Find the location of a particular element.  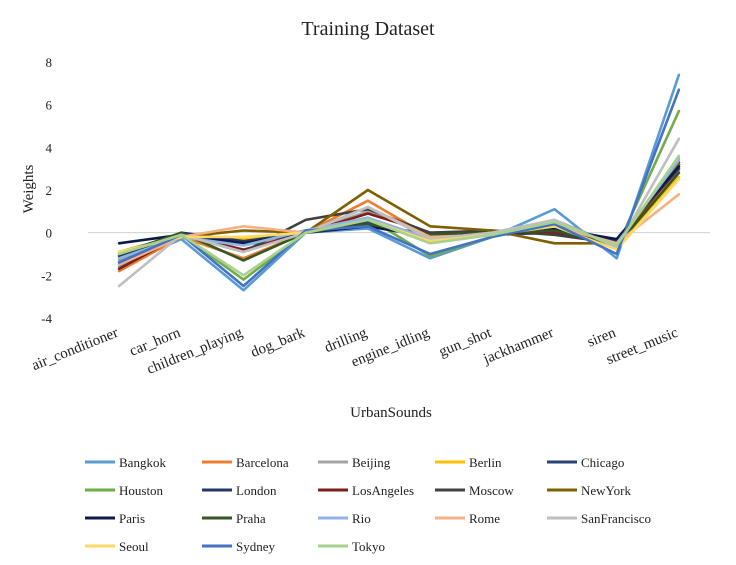

legend-item-seoul: Seoul is located at coordinates (117, 546).